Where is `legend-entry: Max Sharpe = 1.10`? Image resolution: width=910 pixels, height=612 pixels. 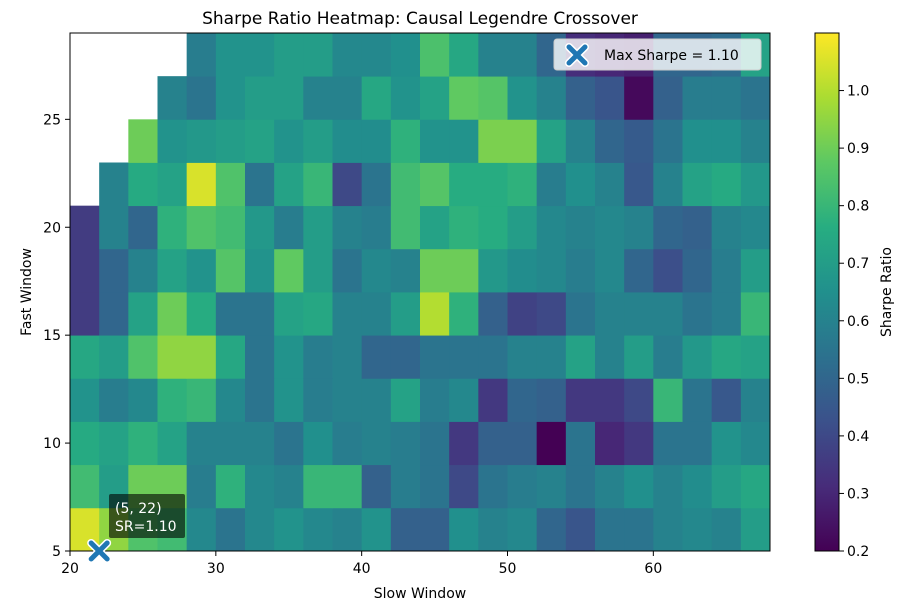
legend-entry: Max Sharpe = 1.10 is located at coordinates (671, 56).